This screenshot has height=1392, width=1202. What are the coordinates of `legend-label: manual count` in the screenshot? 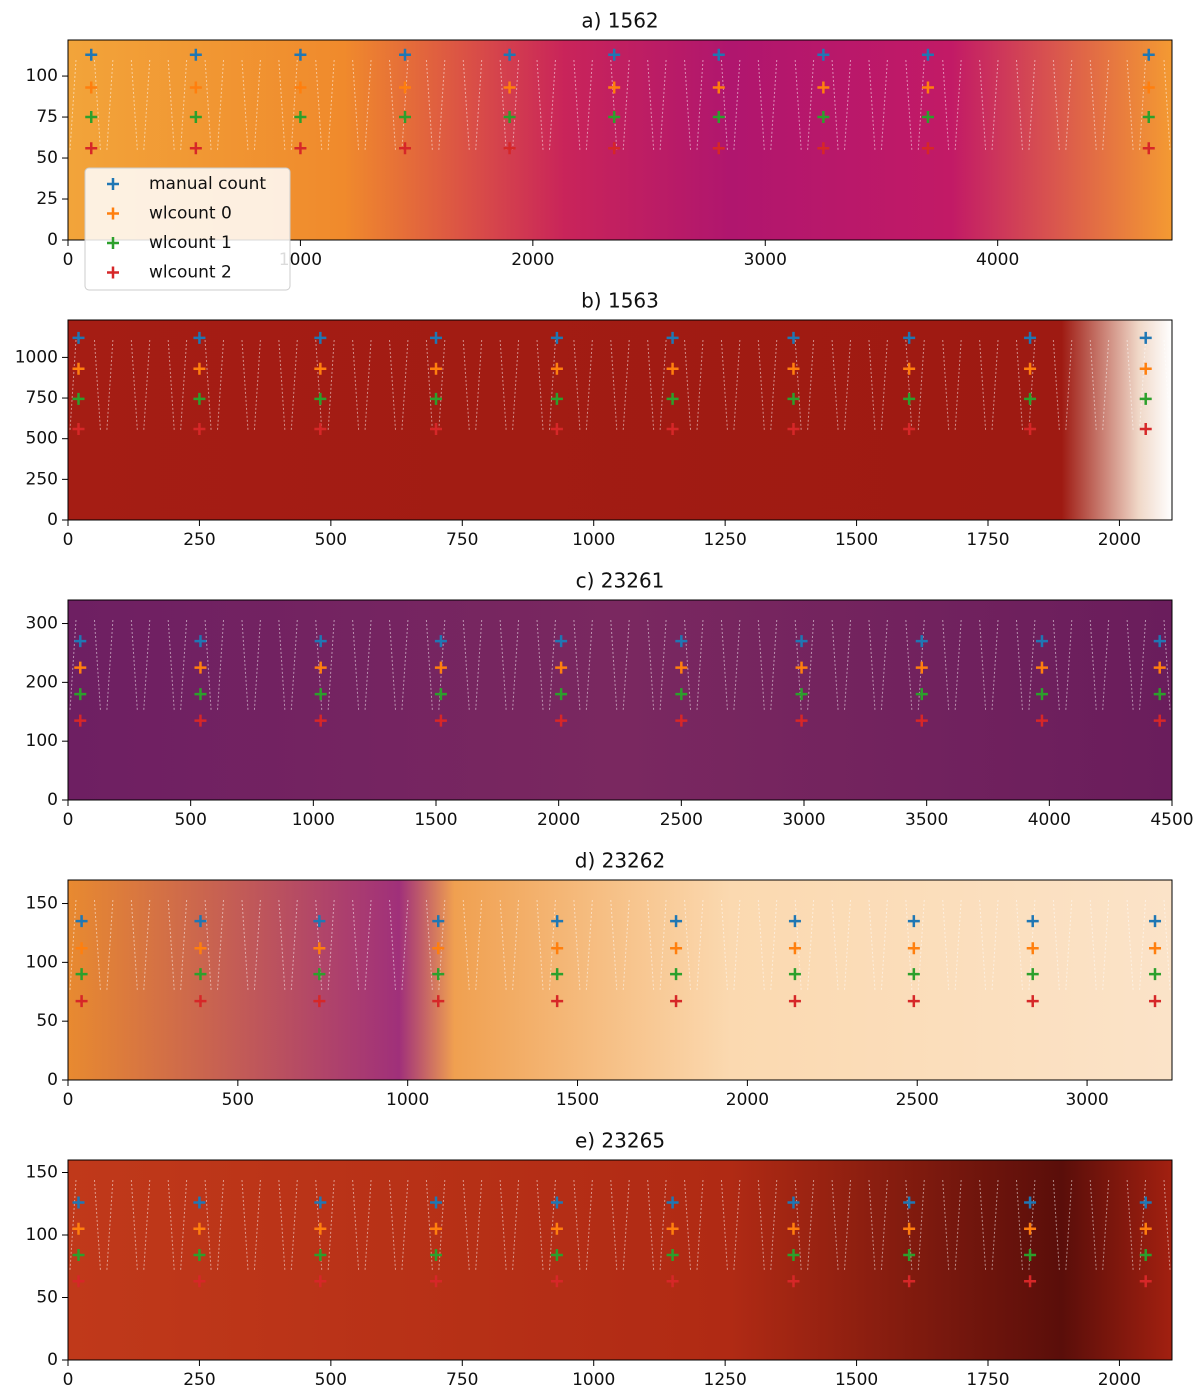 It's located at (207, 184).